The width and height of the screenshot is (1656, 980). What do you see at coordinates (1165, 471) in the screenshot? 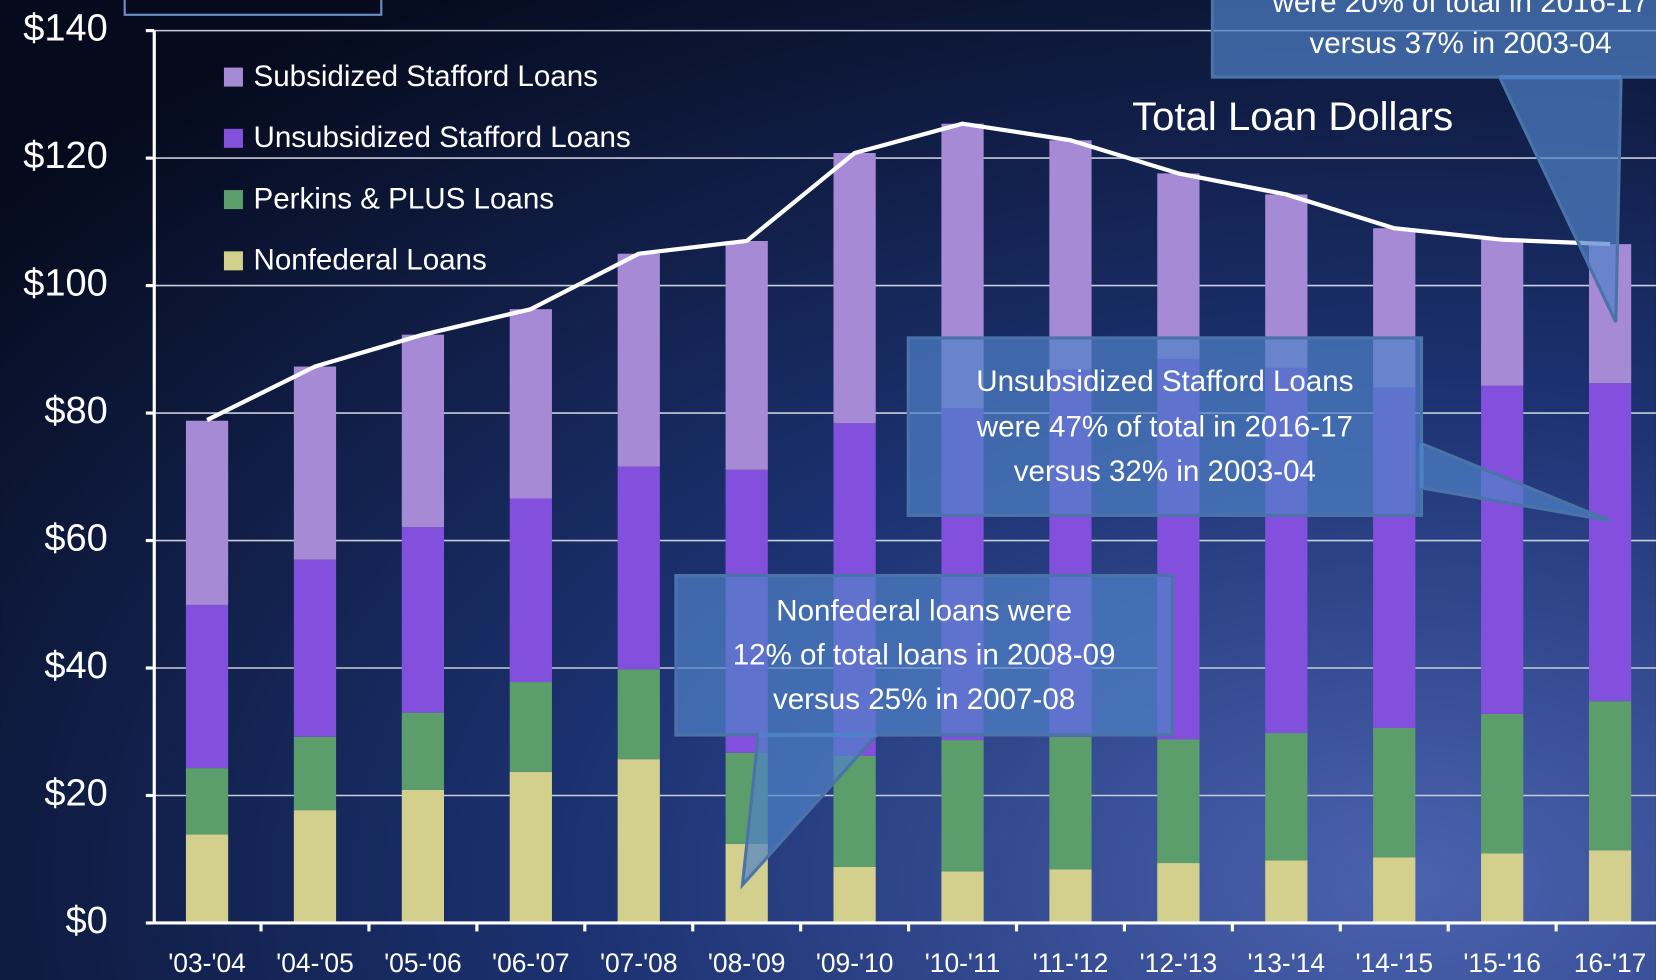
I see `callout-text: versus 32% in 2003-04` at bounding box center [1165, 471].